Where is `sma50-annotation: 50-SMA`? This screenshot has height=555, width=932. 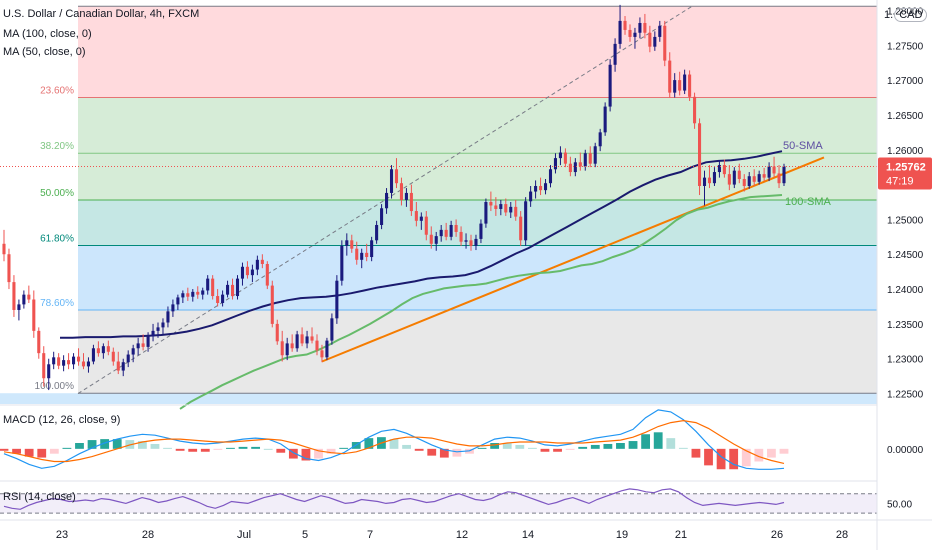
sma50-annotation: 50-SMA is located at coordinates (803, 146).